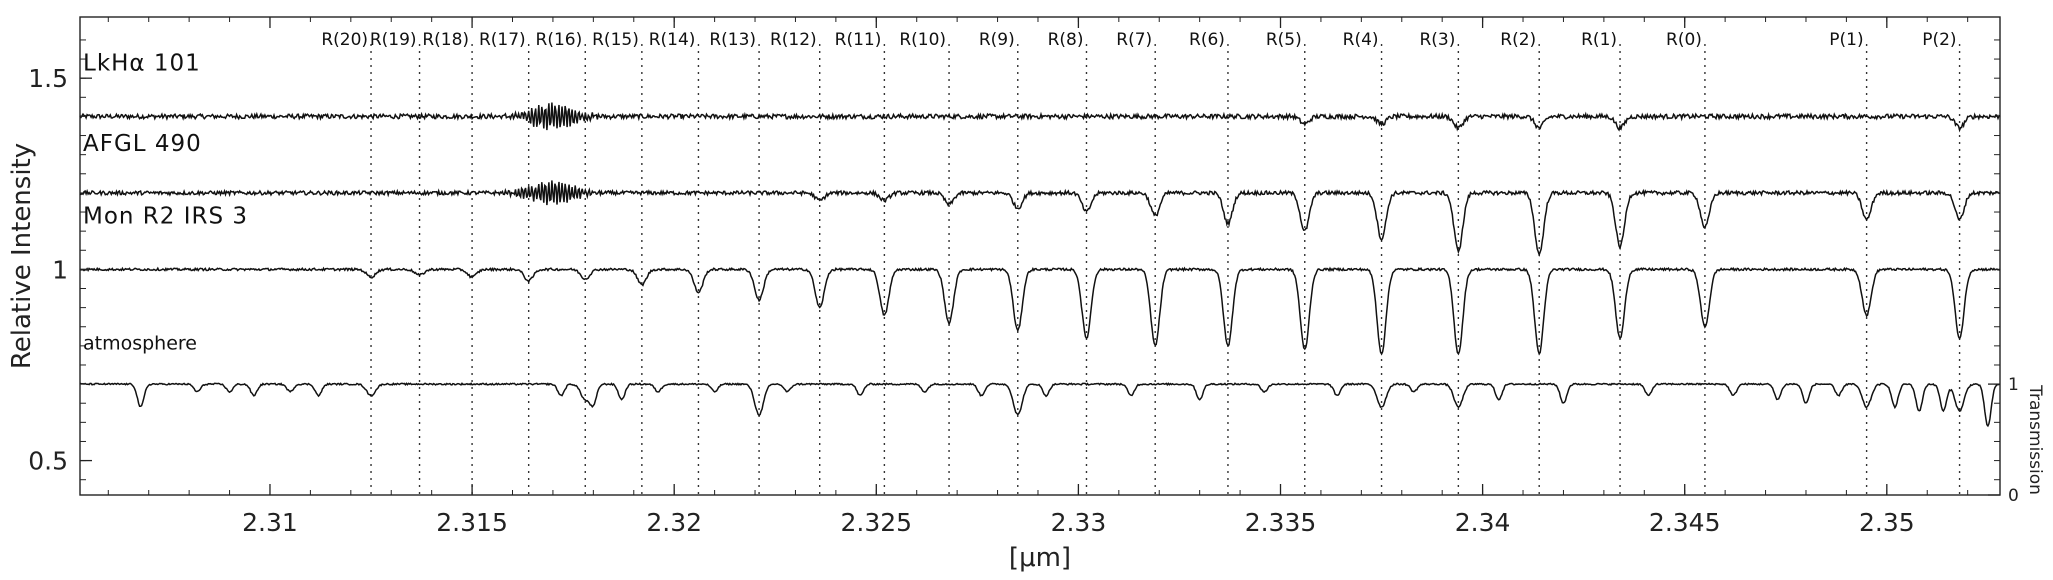 This screenshot has width=2053, height=580. Describe the element at coordinates (1846, 40) in the screenshot. I see `line-label: P(1)` at that location.